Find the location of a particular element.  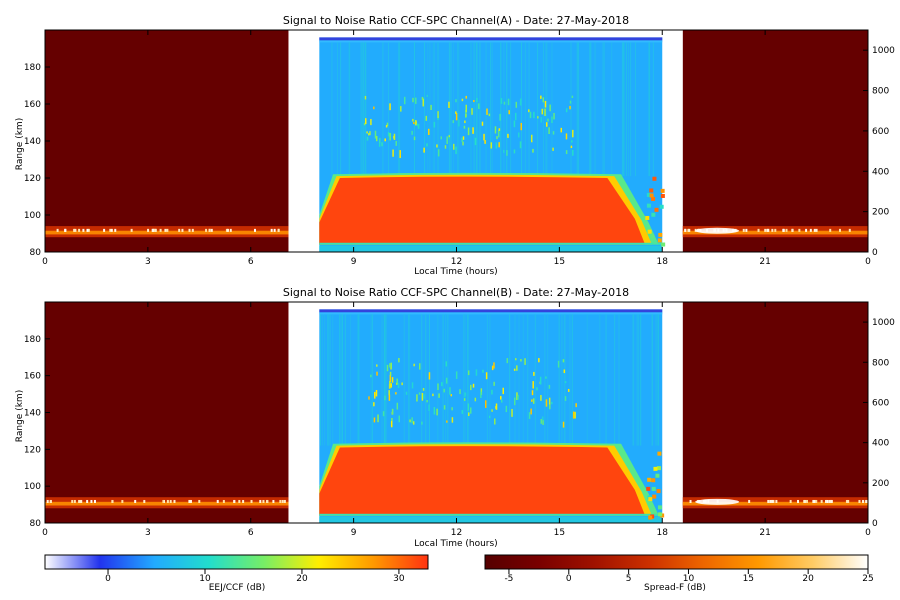

x-axis-label: Local Time (hours) is located at coordinates (455, 272).